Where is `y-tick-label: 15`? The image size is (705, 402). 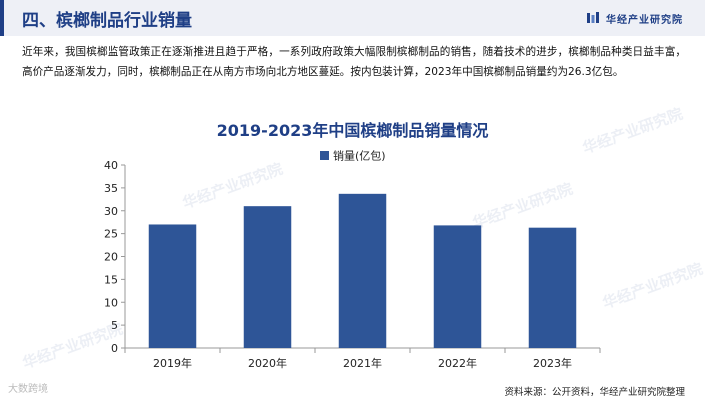 y-tick-label: 15 is located at coordinates (111, 279).